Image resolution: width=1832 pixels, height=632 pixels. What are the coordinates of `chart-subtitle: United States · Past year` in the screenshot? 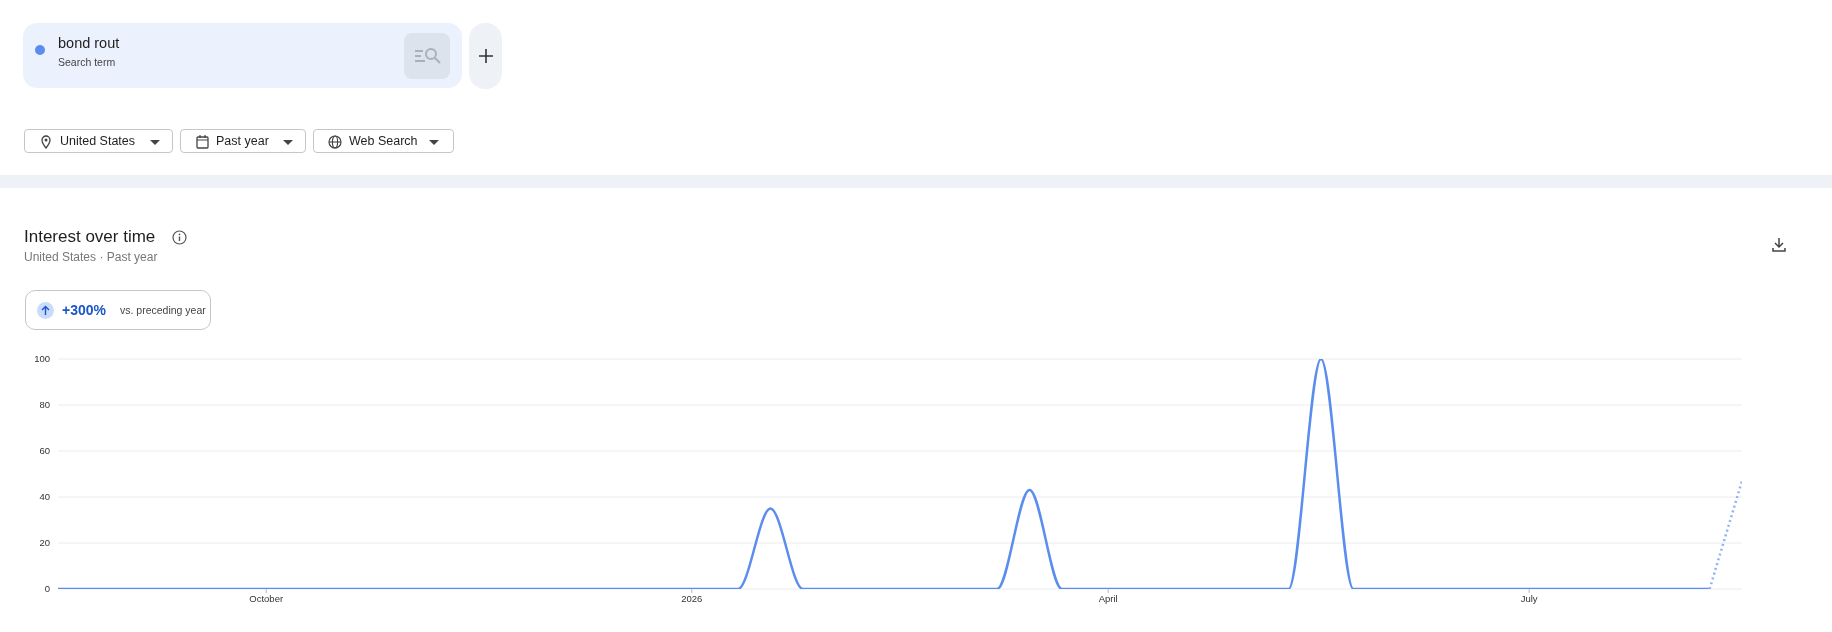 It's located at (91, 257).